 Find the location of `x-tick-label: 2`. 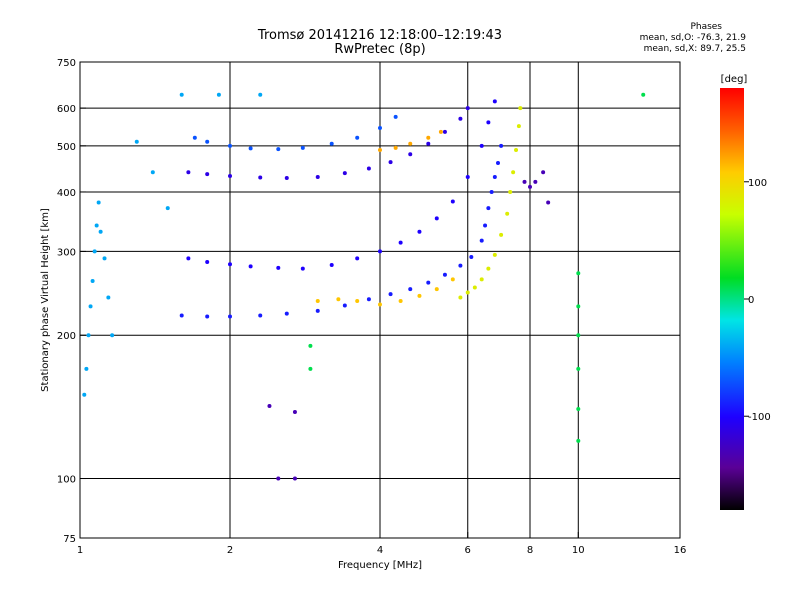

x-tick-label: 2 is located at coordinates (230, 550).